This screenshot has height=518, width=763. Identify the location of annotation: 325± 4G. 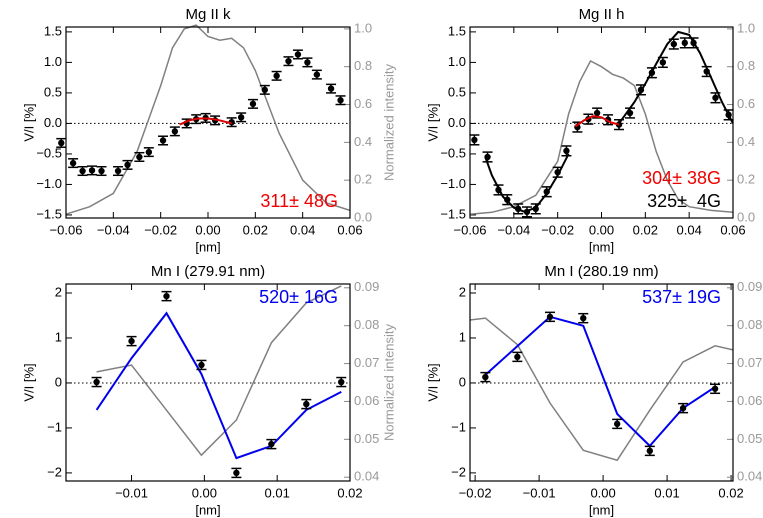
(684, 201).